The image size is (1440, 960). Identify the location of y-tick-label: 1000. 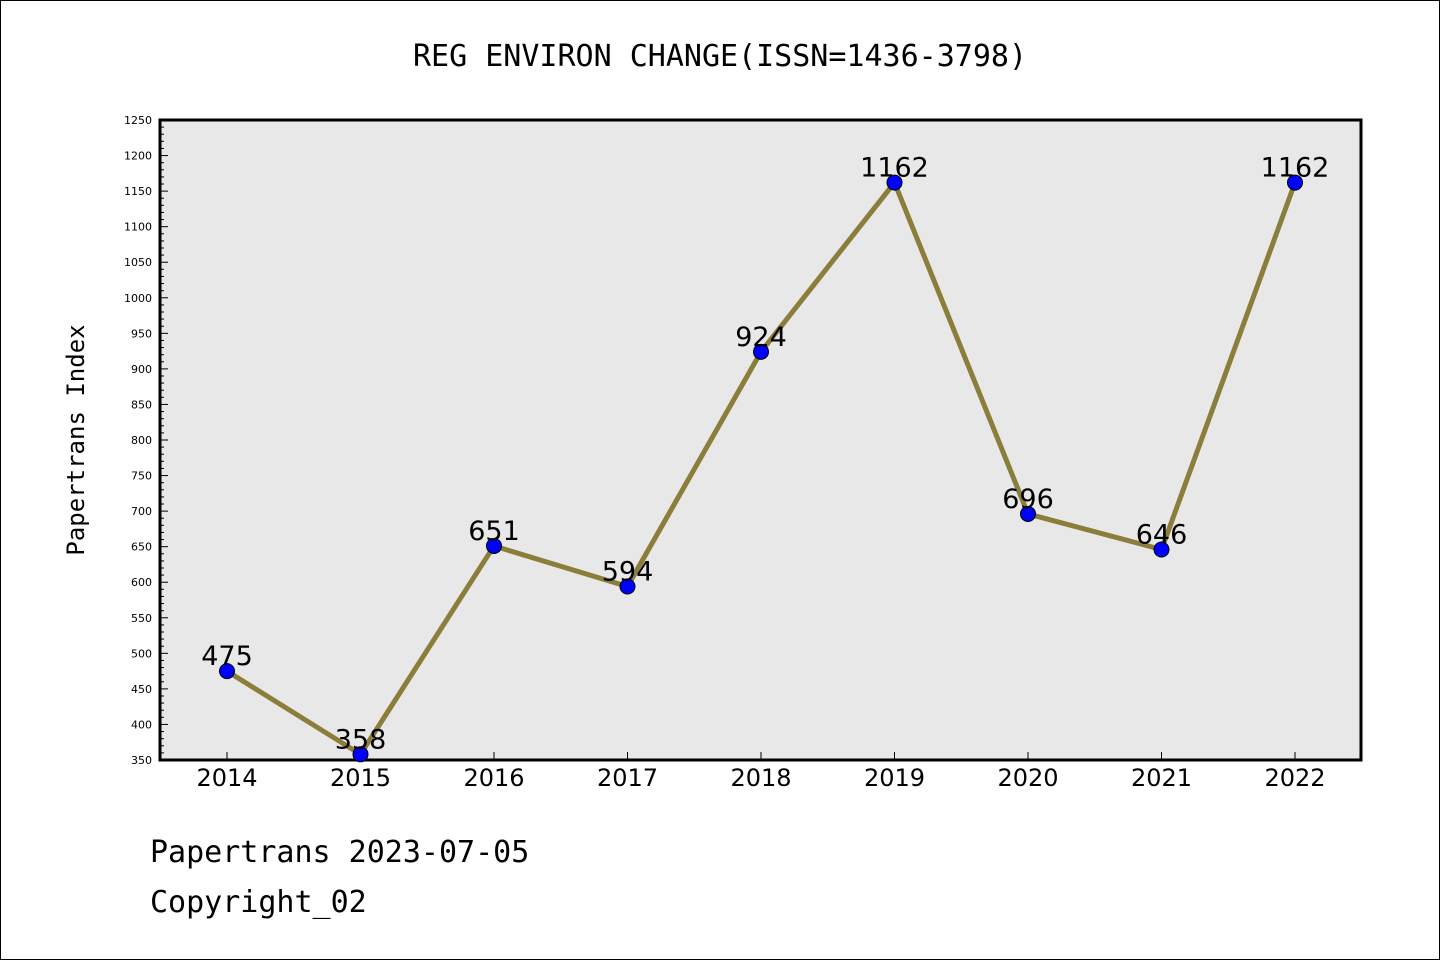
(138, 298).